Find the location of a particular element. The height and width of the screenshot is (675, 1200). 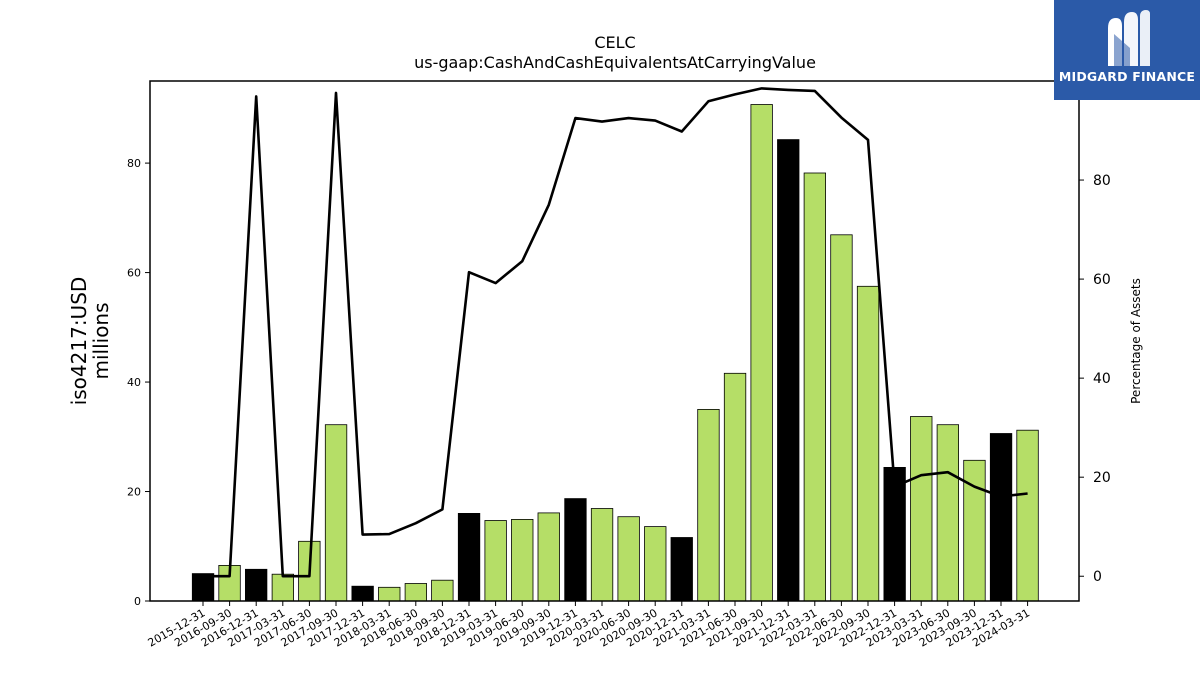

y2-tick-label: 40 is located at coordinates (1102, 379).